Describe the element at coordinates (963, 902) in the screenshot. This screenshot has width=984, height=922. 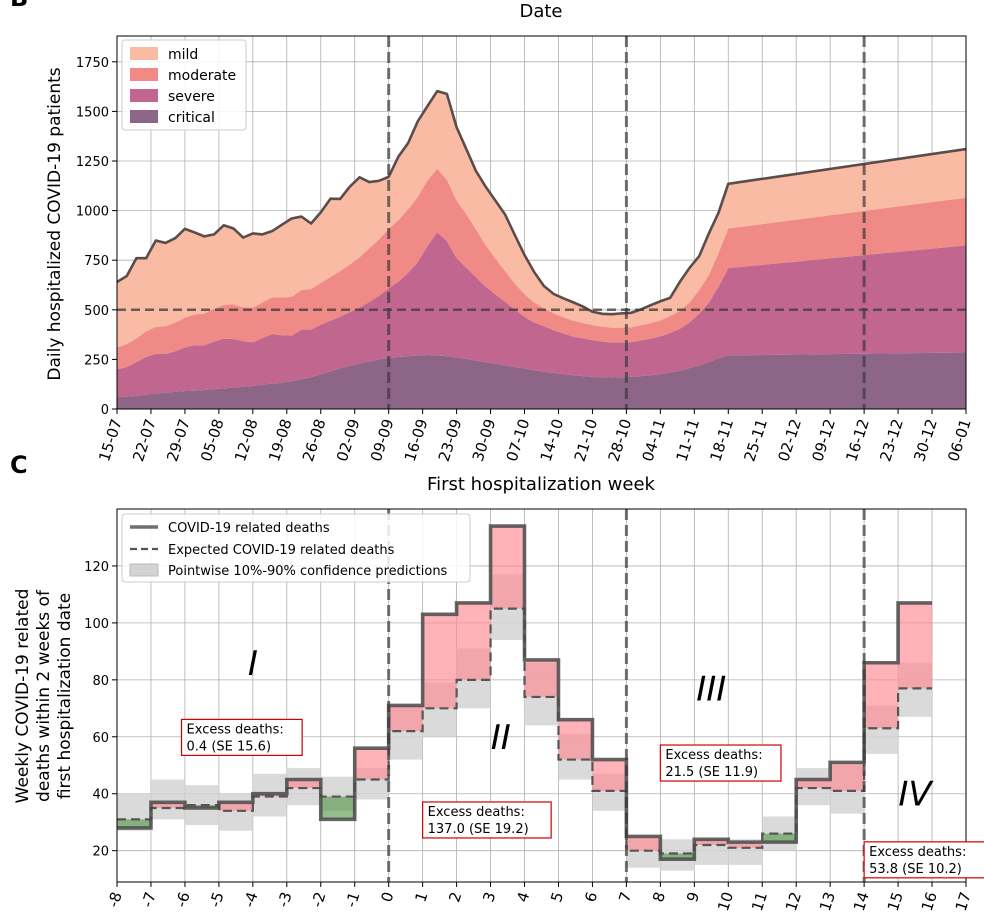
I see `x-tick-label: 17` at that location.